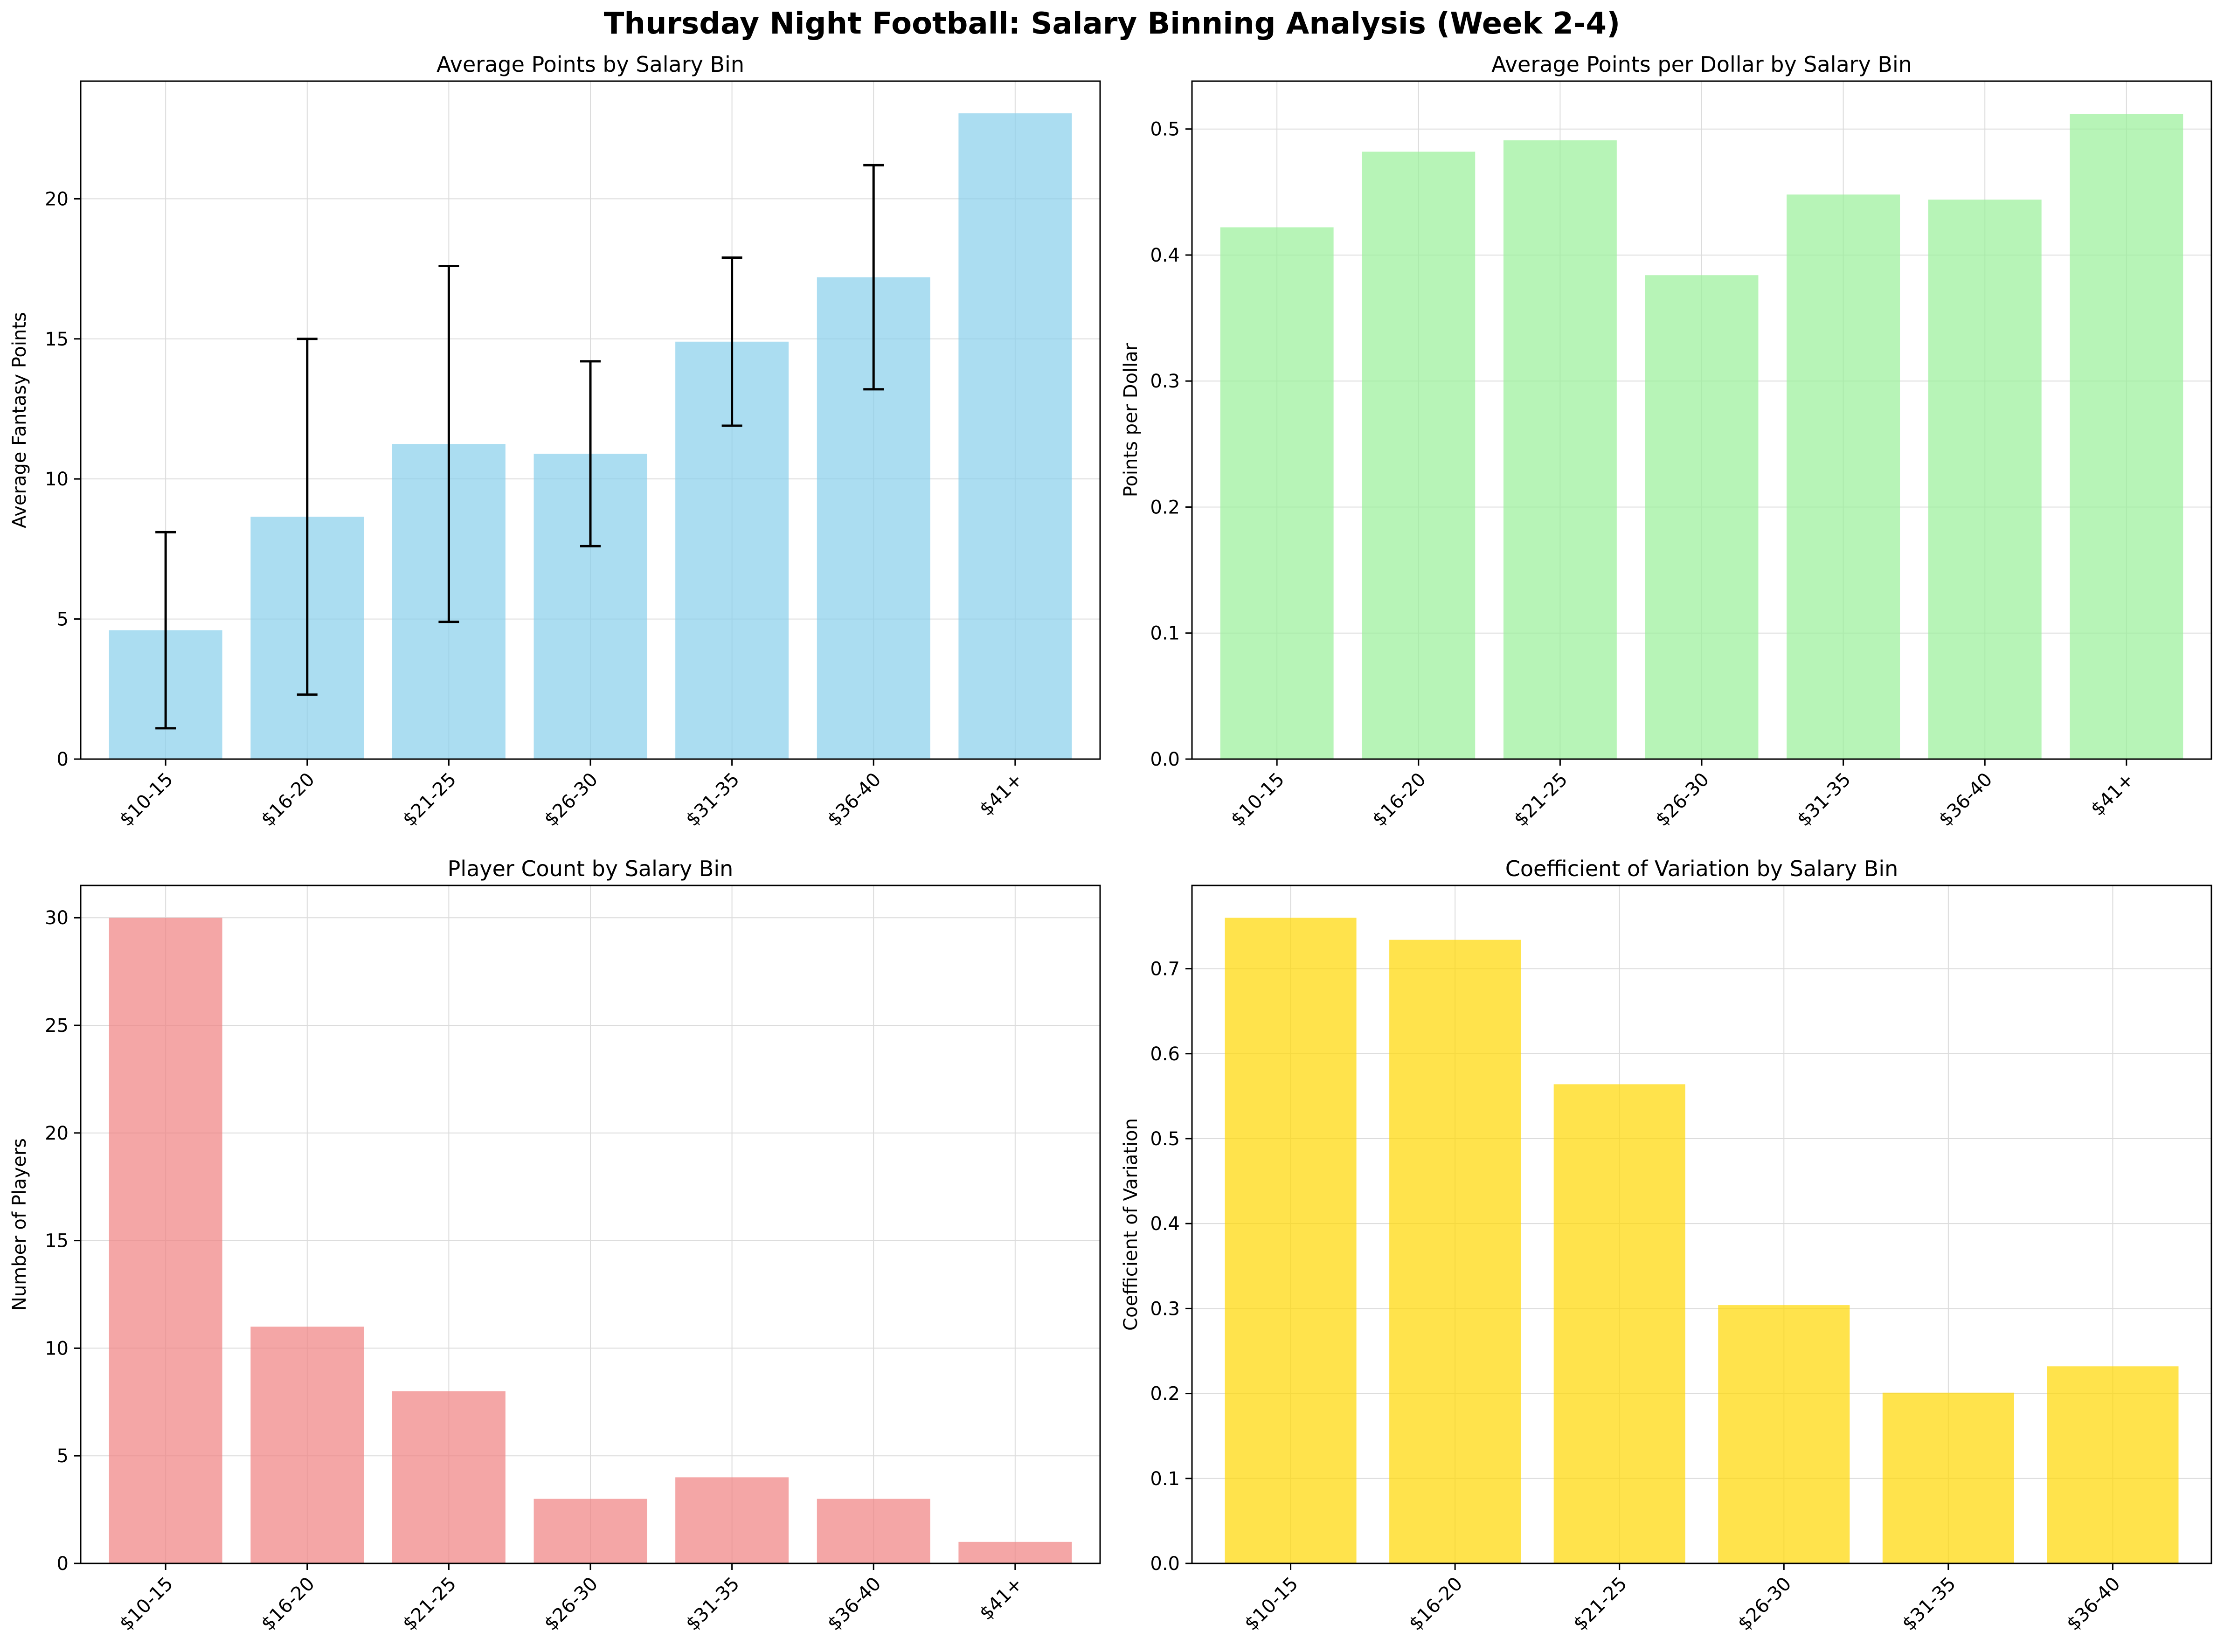 This screenshot has height=1652, width=2224. What do you see at coordinates (19, 420) in the screenshot?
I see `y-axis-label: Average Fantasy Points` at bounding box center [19, 420].